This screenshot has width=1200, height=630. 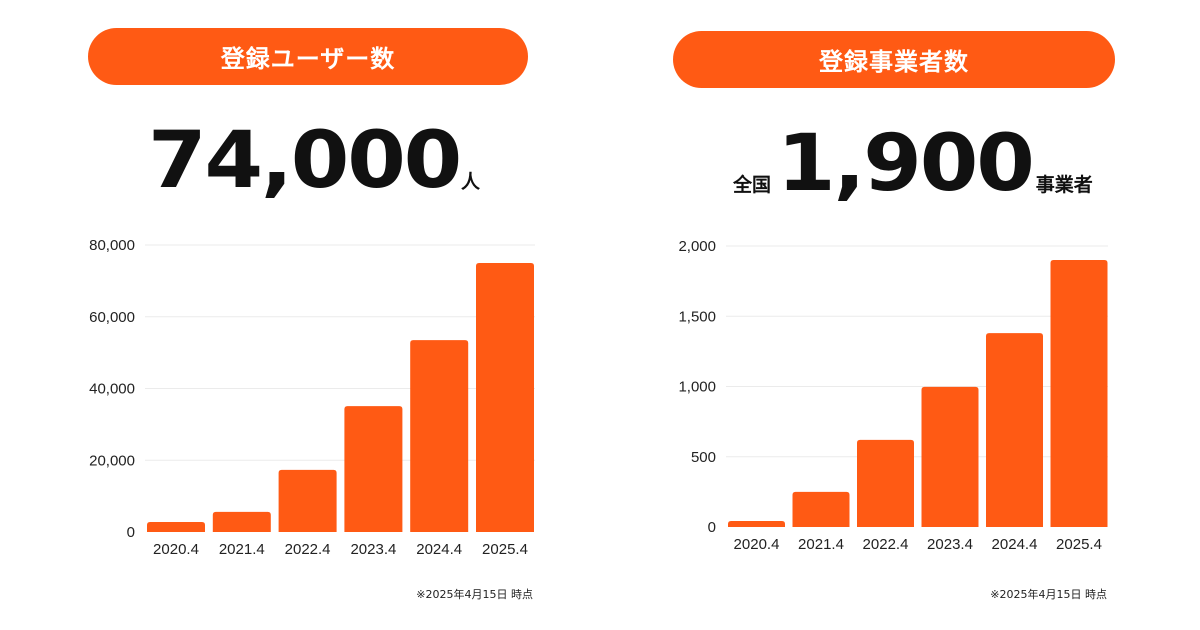 What do you see at coordinates (112, 245) in the screenshot?
I see `y-tick-label: 80,000` at bounding box center [112, 245].